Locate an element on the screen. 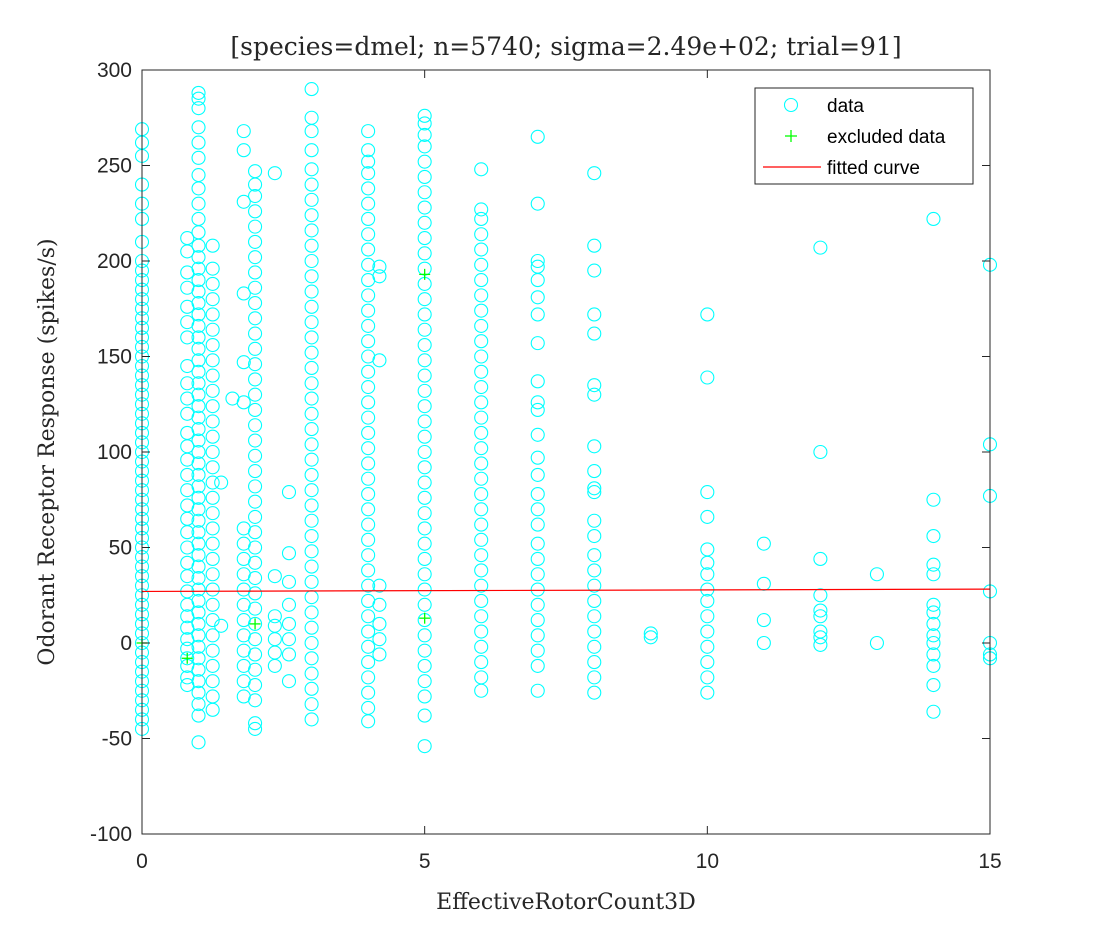  y-axis-label: Odorant Receptor Response (spikes/s) is located at coordinates (47, 451).